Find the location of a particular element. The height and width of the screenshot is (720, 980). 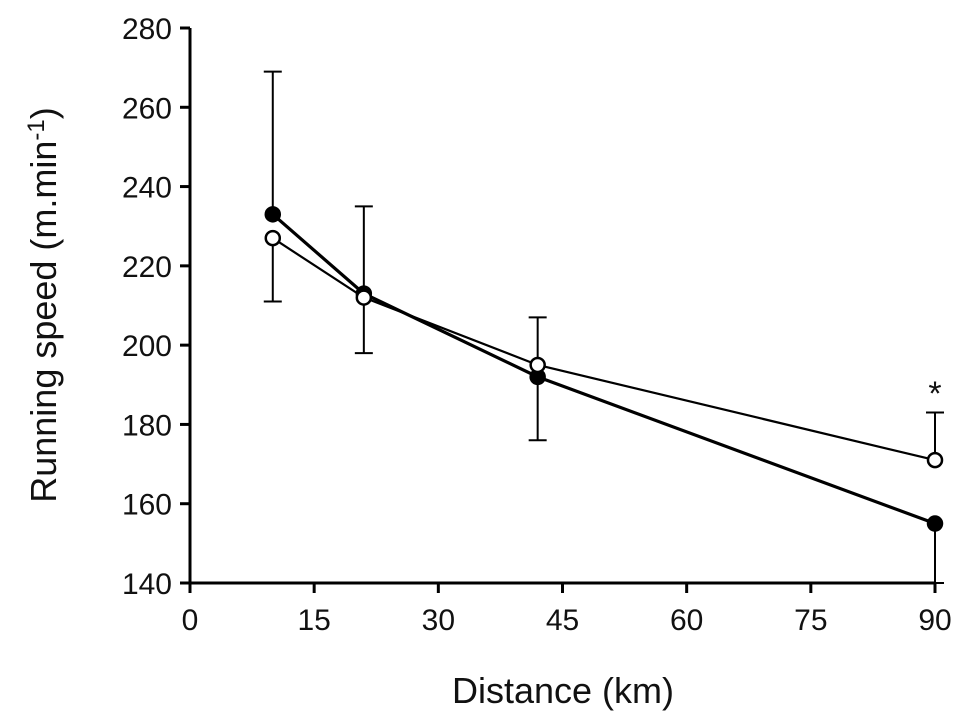

y-tick-label: 220 is located at coordinates (147, 267).